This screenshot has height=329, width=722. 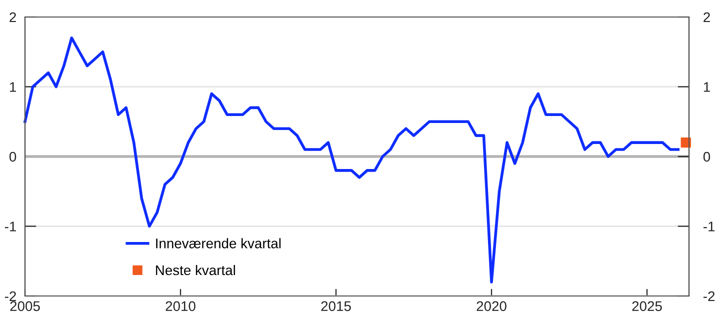 What do you see at coordinates (181, 306) in the screenshot?
I see `x-tick-label: 2010` at bounding box center [181, 306].